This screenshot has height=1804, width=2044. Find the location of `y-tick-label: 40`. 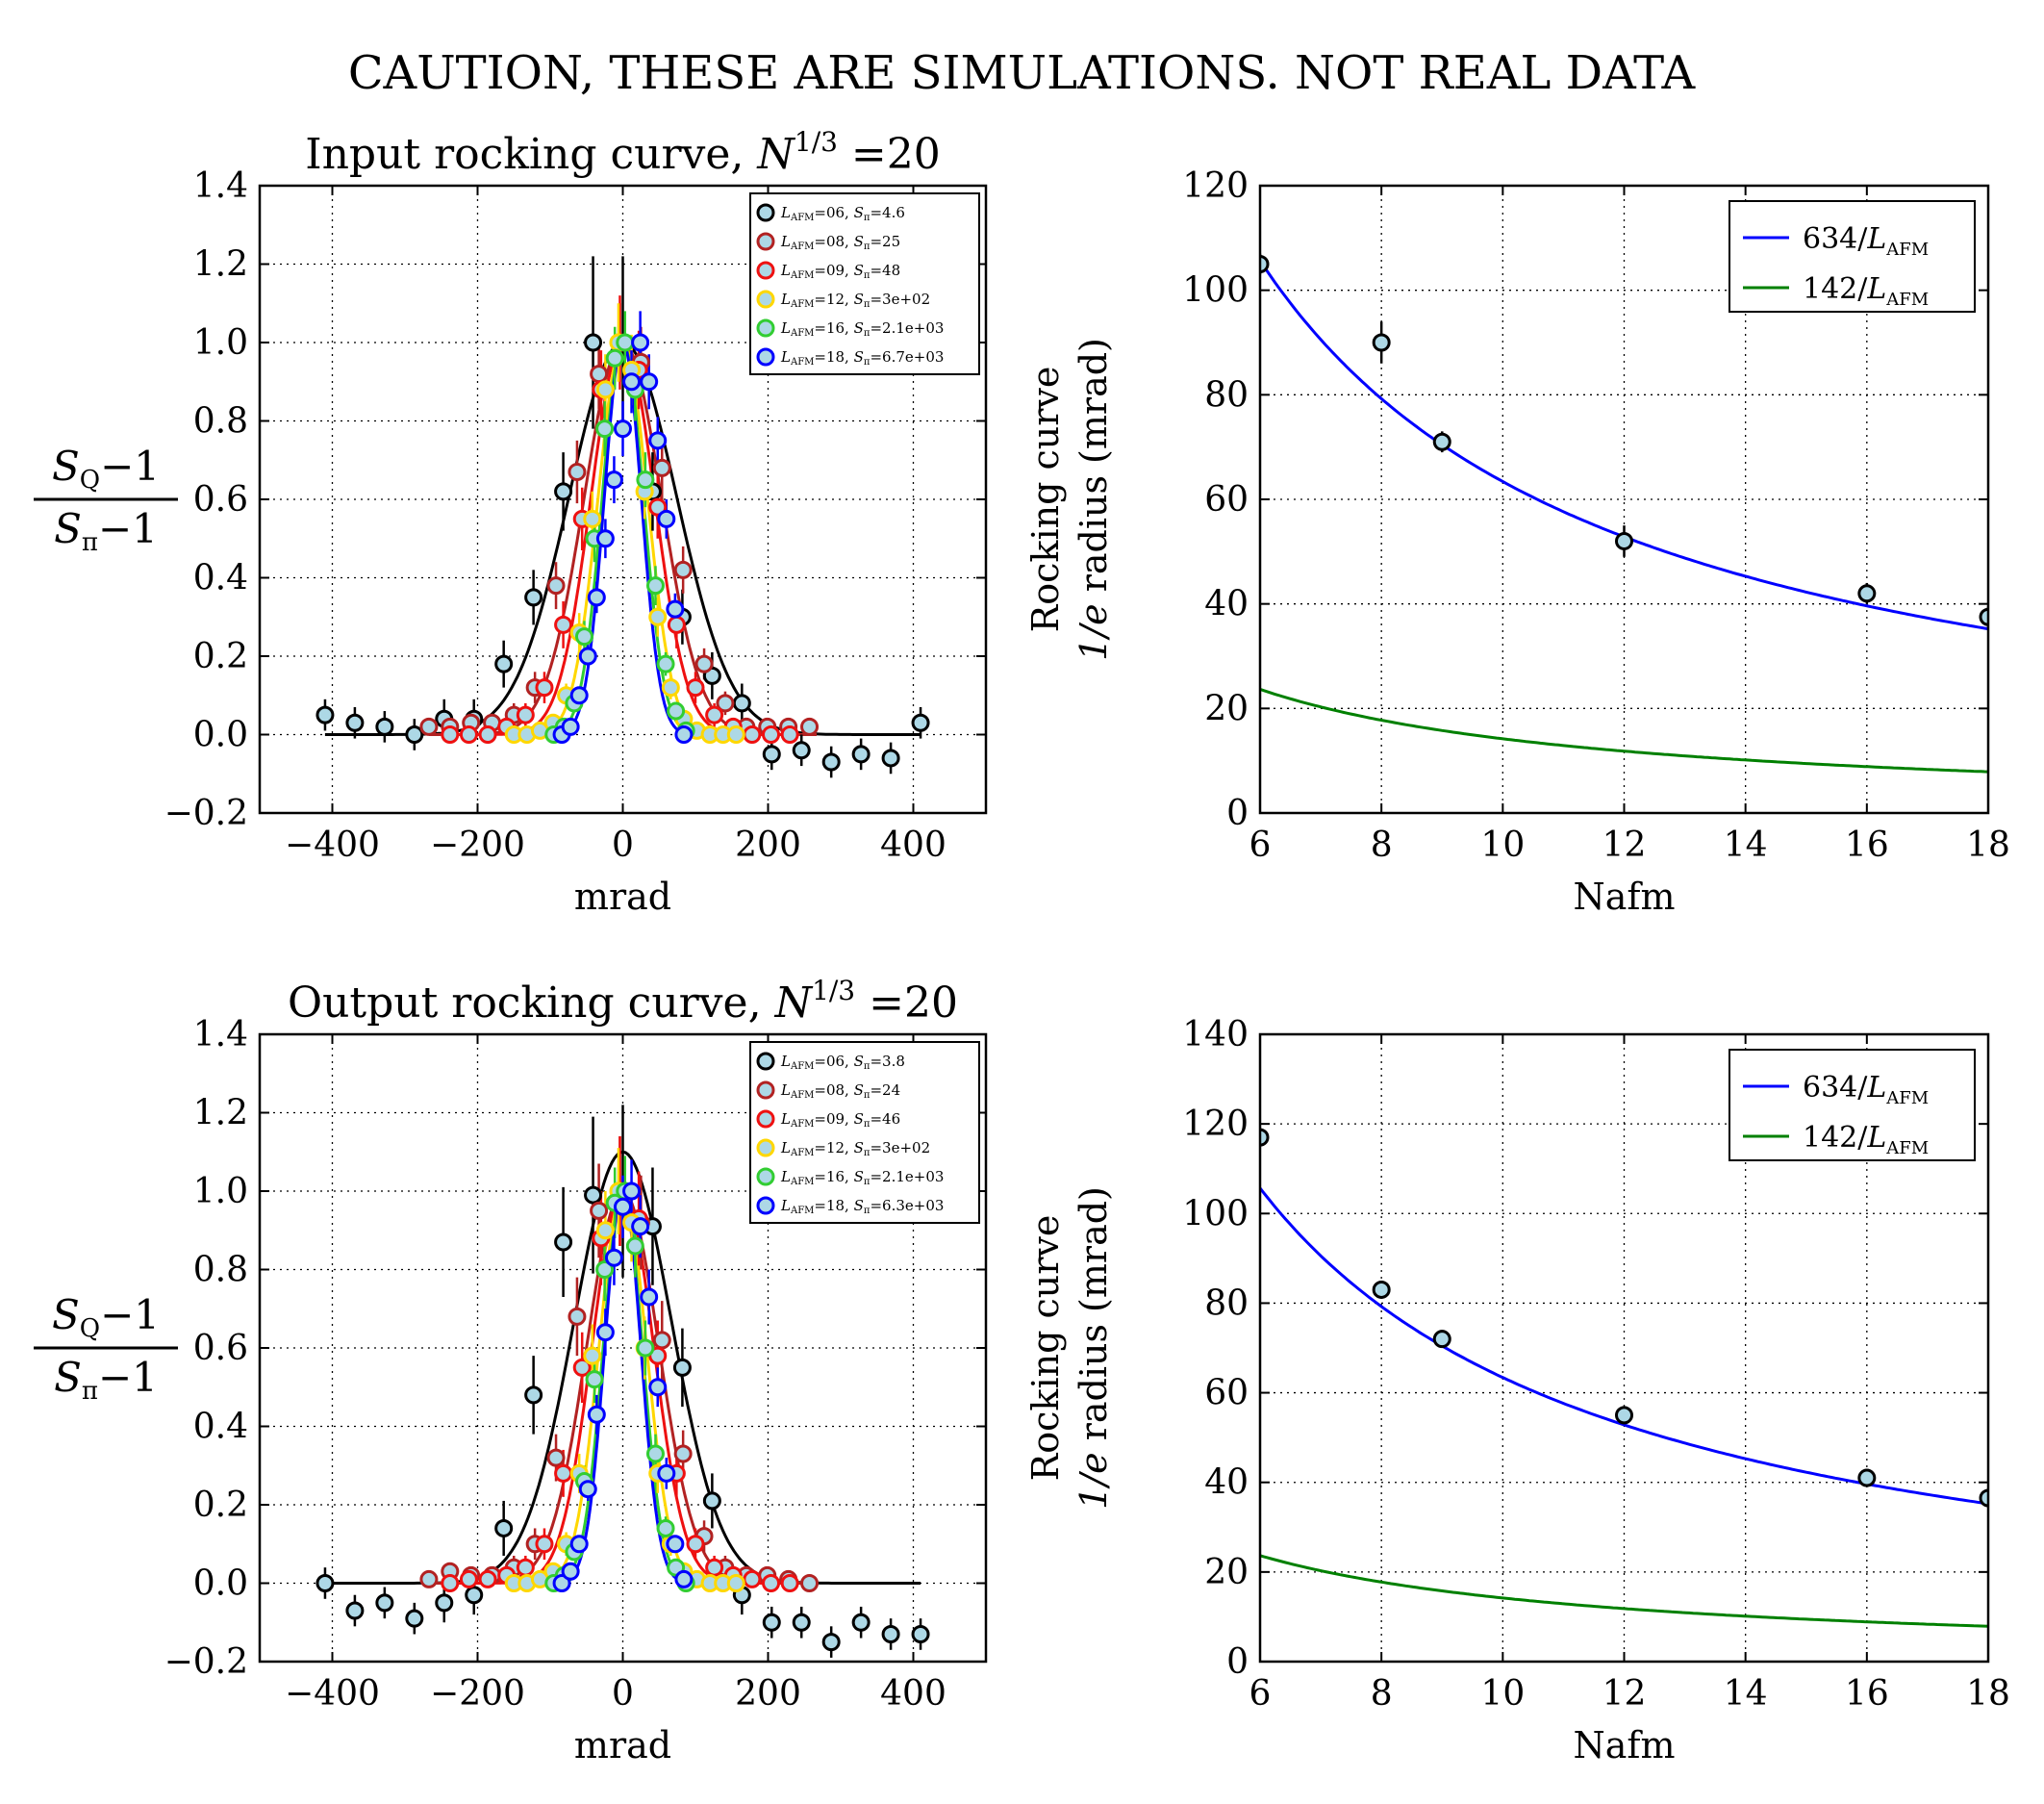

y-tick-label: 40 is located at coordinates (1227, 604).